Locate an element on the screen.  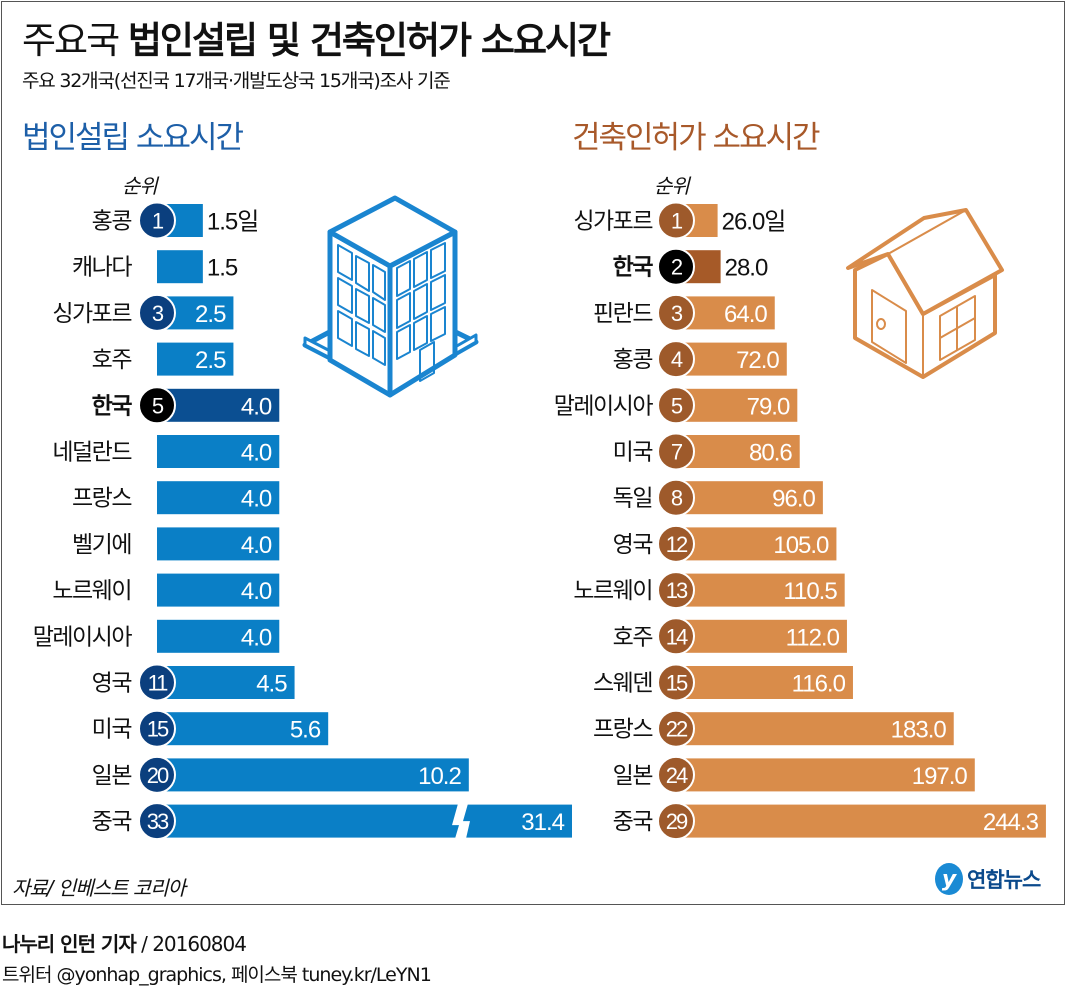
page-title: 주요국 법인설립 및 건축인허가 소요시간 is located at coordinates (316, 37).